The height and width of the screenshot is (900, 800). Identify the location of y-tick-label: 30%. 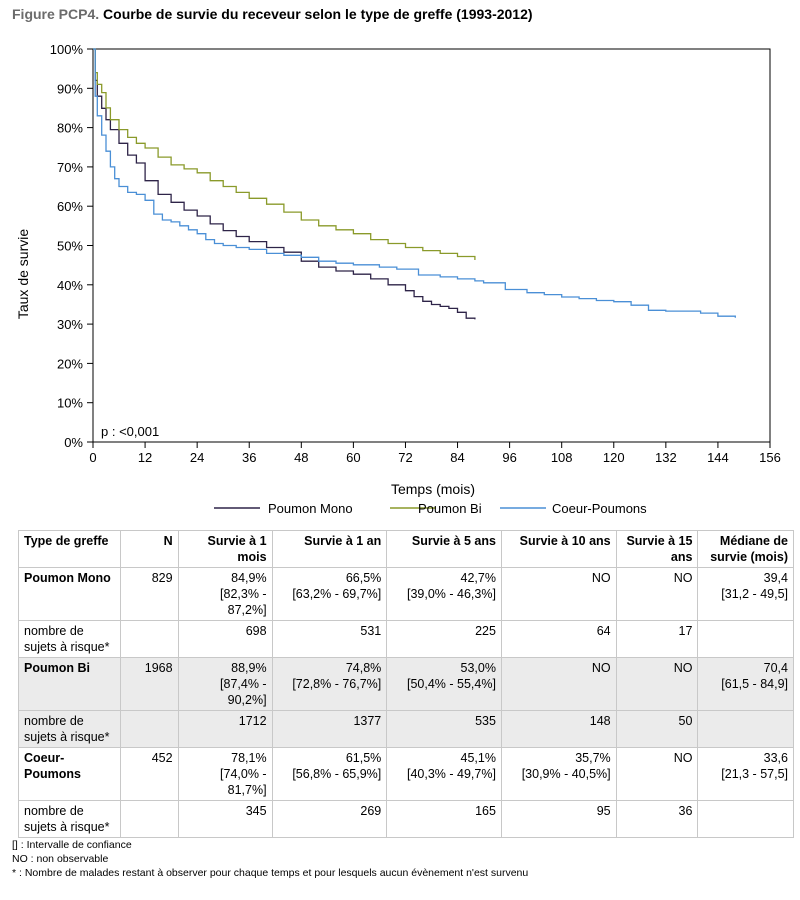
(70, 324).